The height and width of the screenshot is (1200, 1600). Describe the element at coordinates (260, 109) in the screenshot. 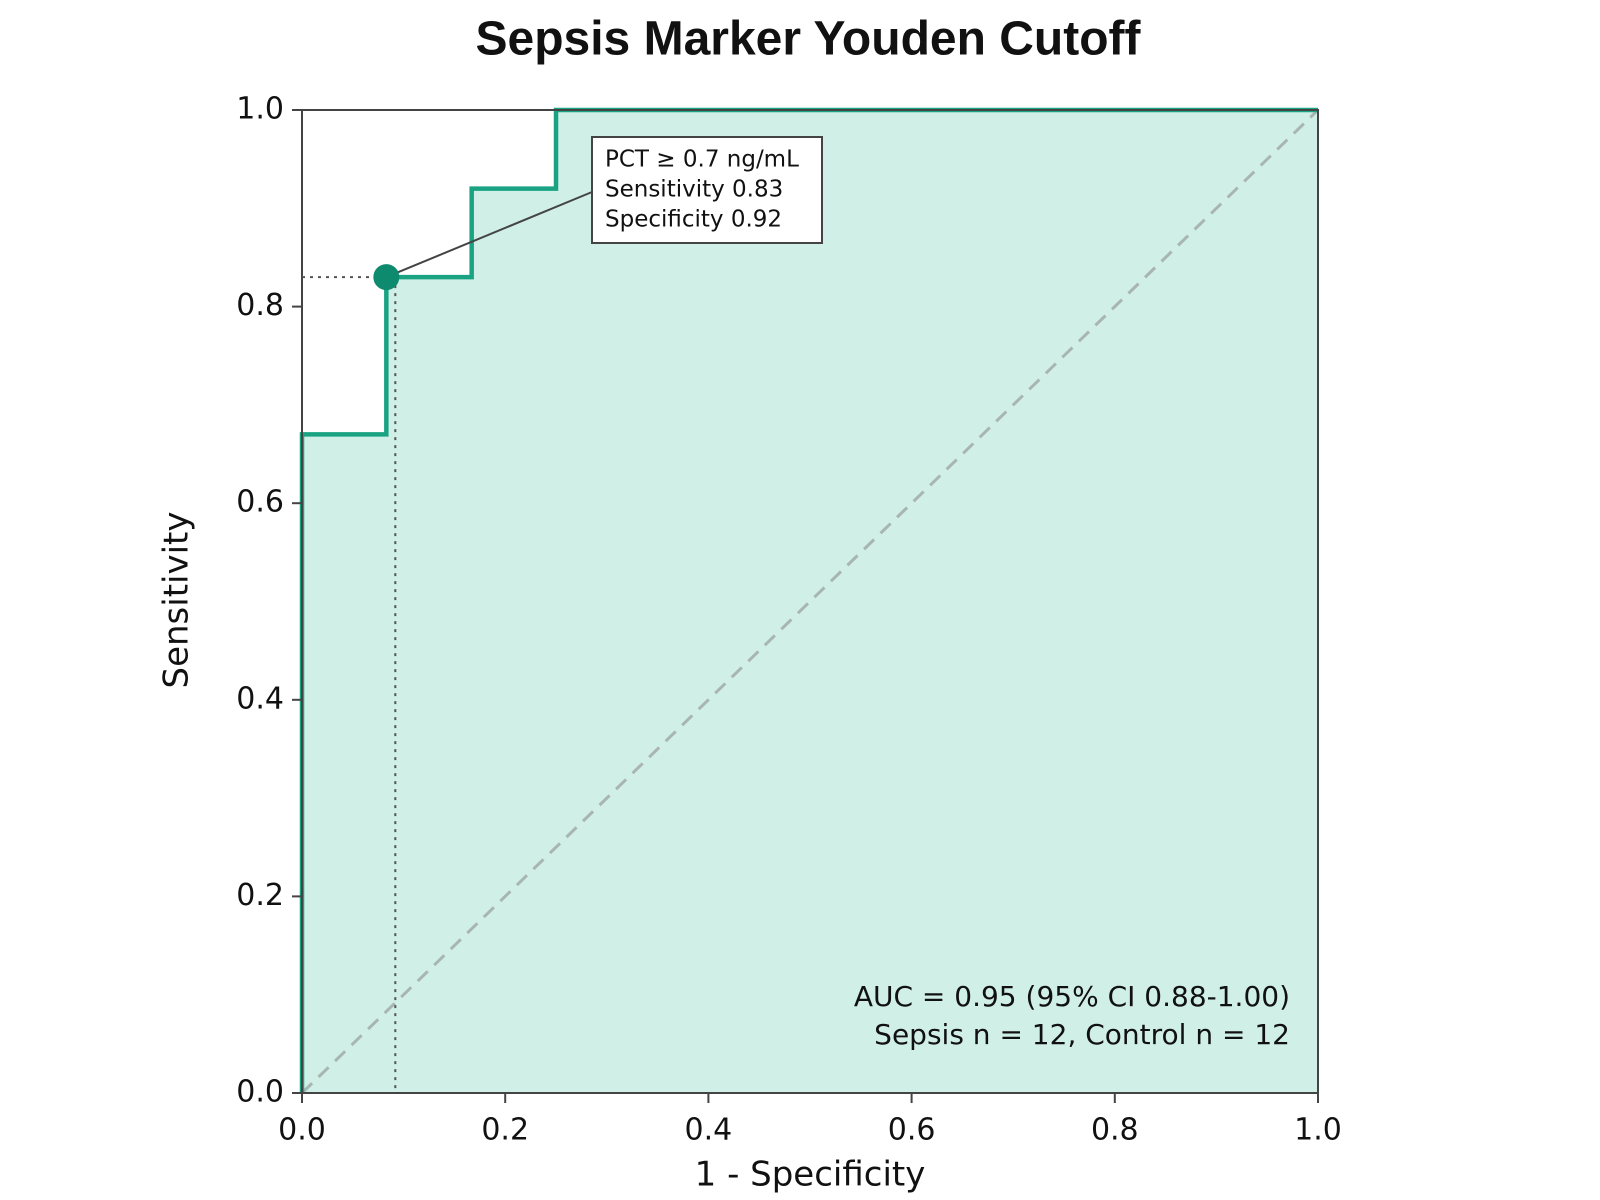

I see `y-tick-label: 1.0` at that location.